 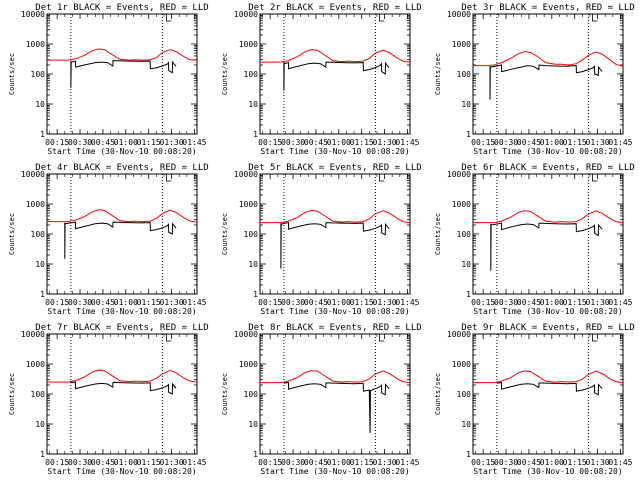 What do you see at coordinates (547, 168) in the screenshot?
I see `panel-title: Det 6r BLACK = Events, RED = LLD` at bounding box center [547, 168].